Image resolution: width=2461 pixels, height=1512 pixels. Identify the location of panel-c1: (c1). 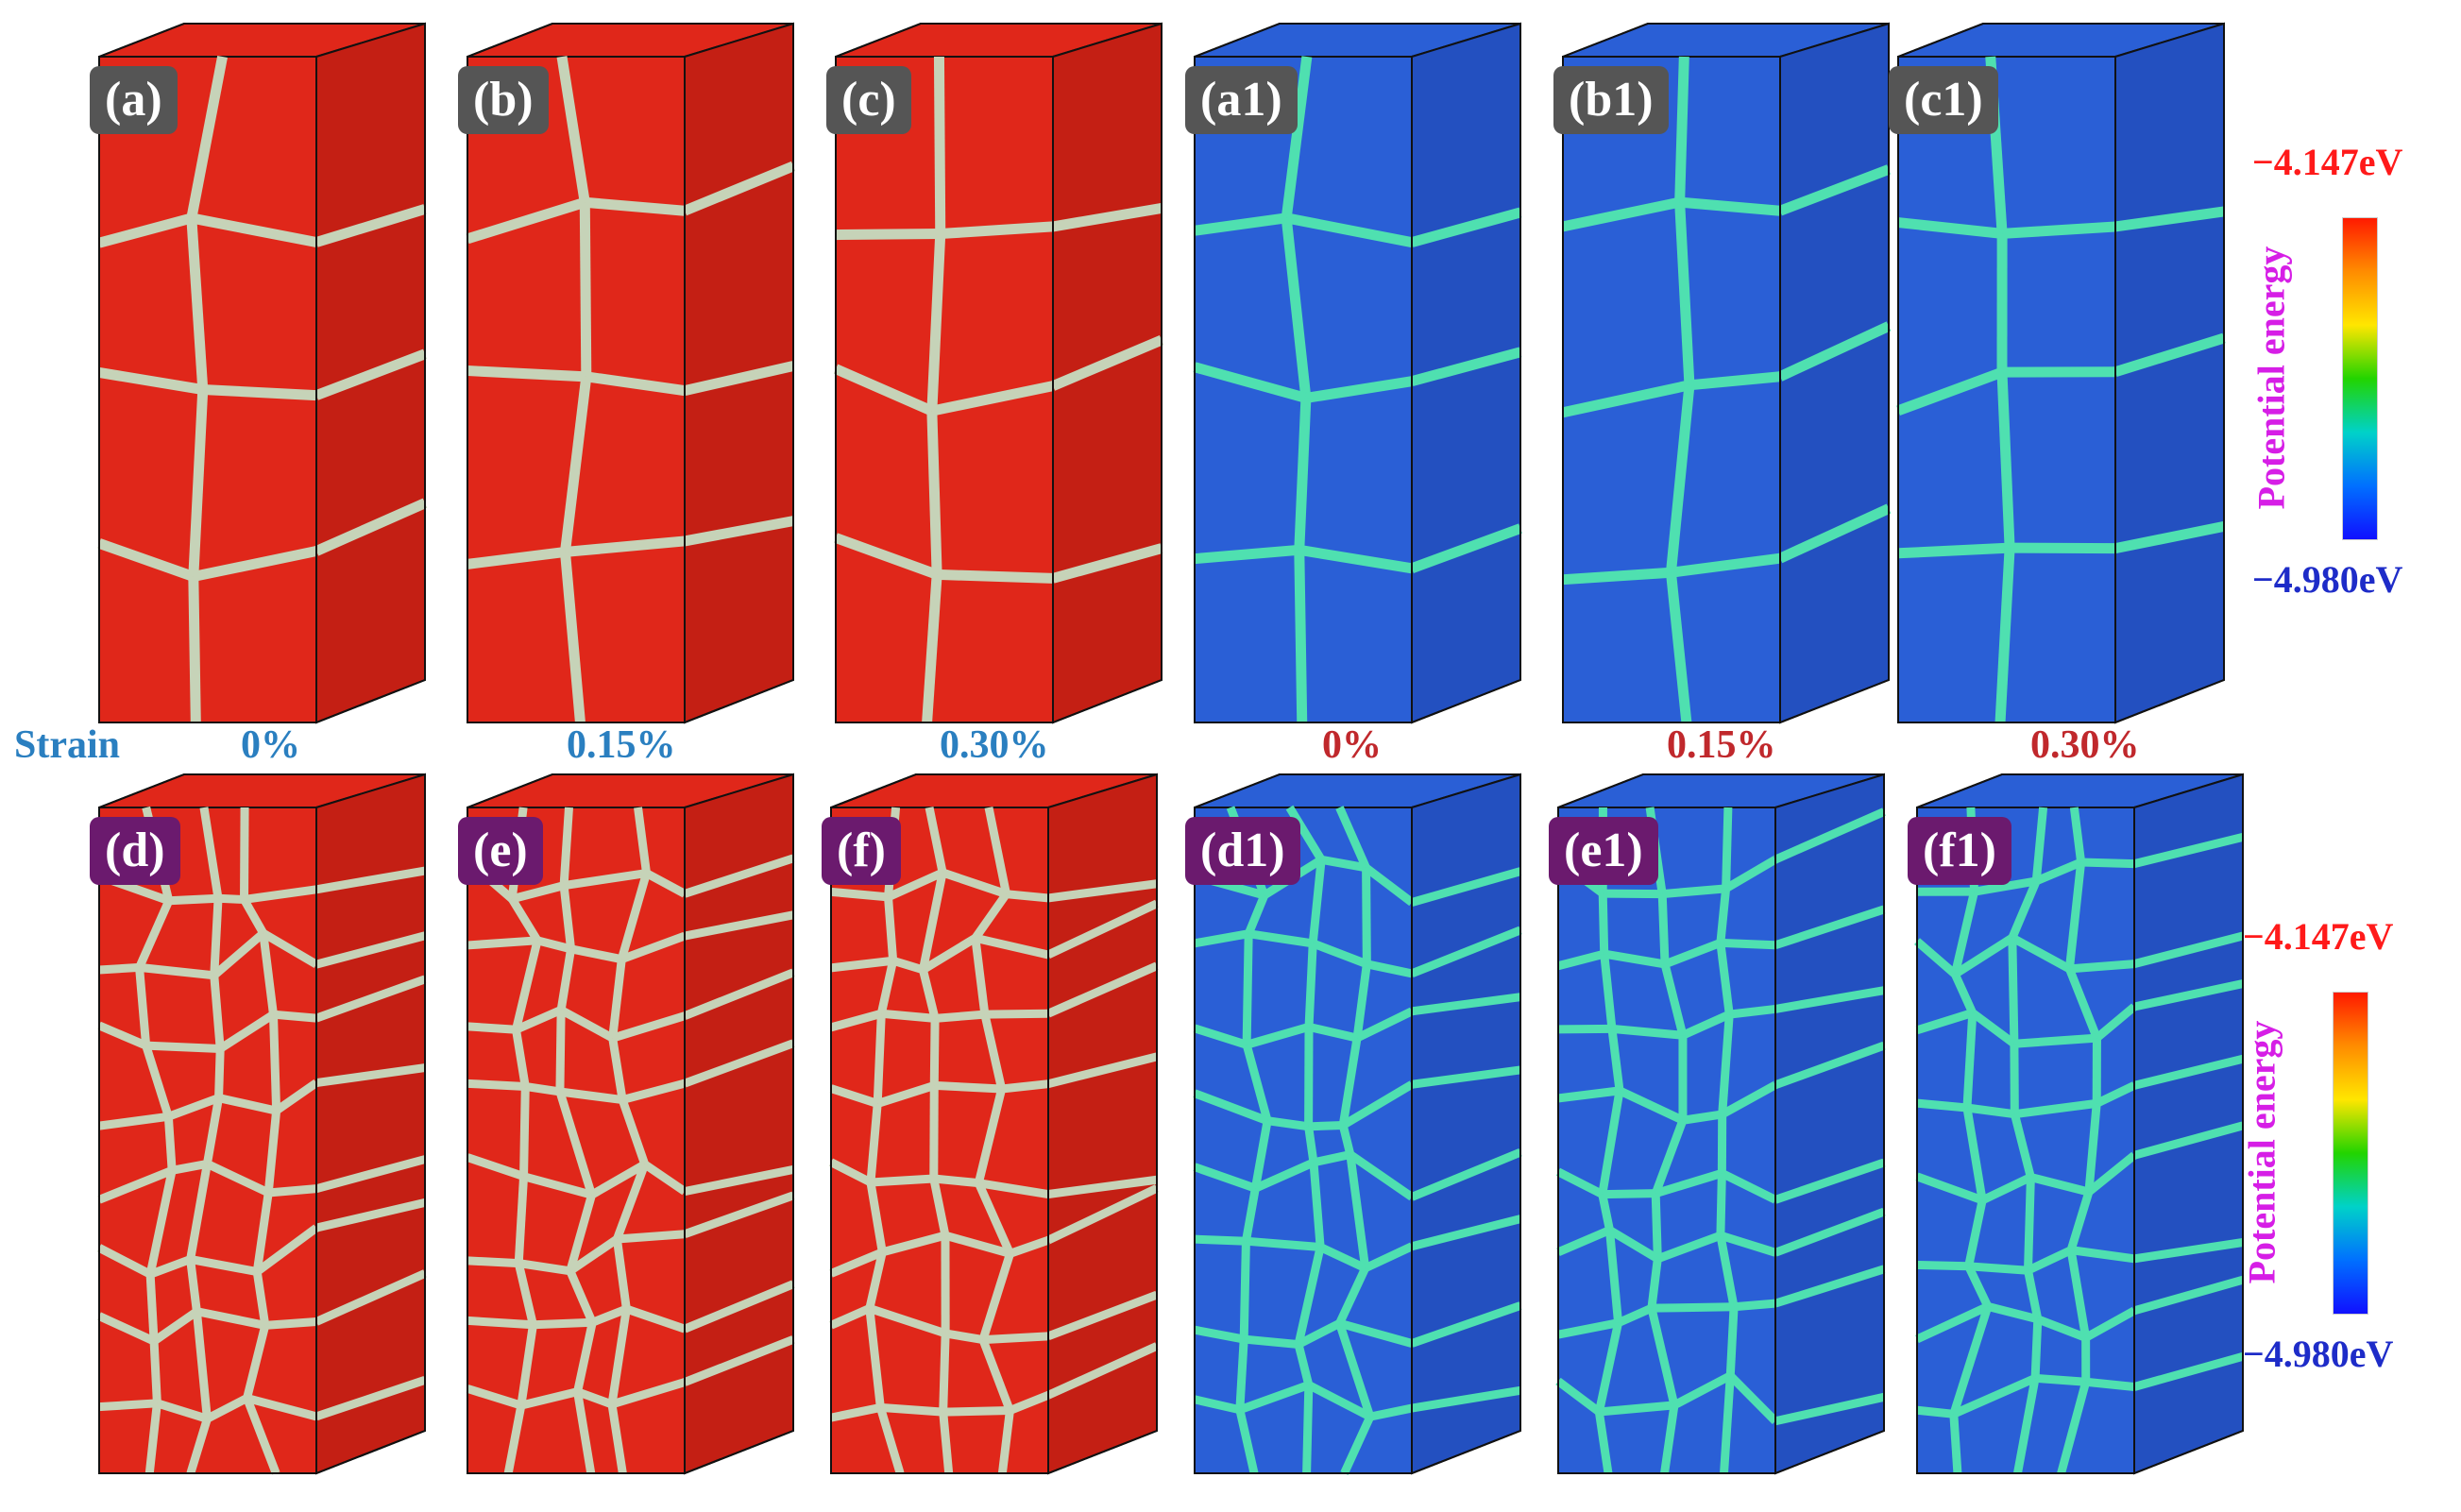
(2059, 378).